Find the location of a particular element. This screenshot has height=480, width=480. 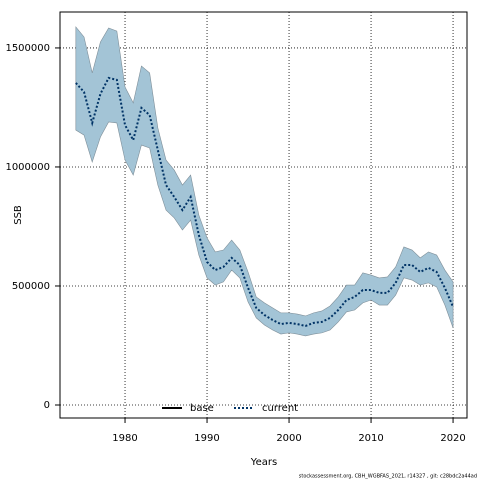

y-tick-label: 1000000 is located at coordinates (27, 167).